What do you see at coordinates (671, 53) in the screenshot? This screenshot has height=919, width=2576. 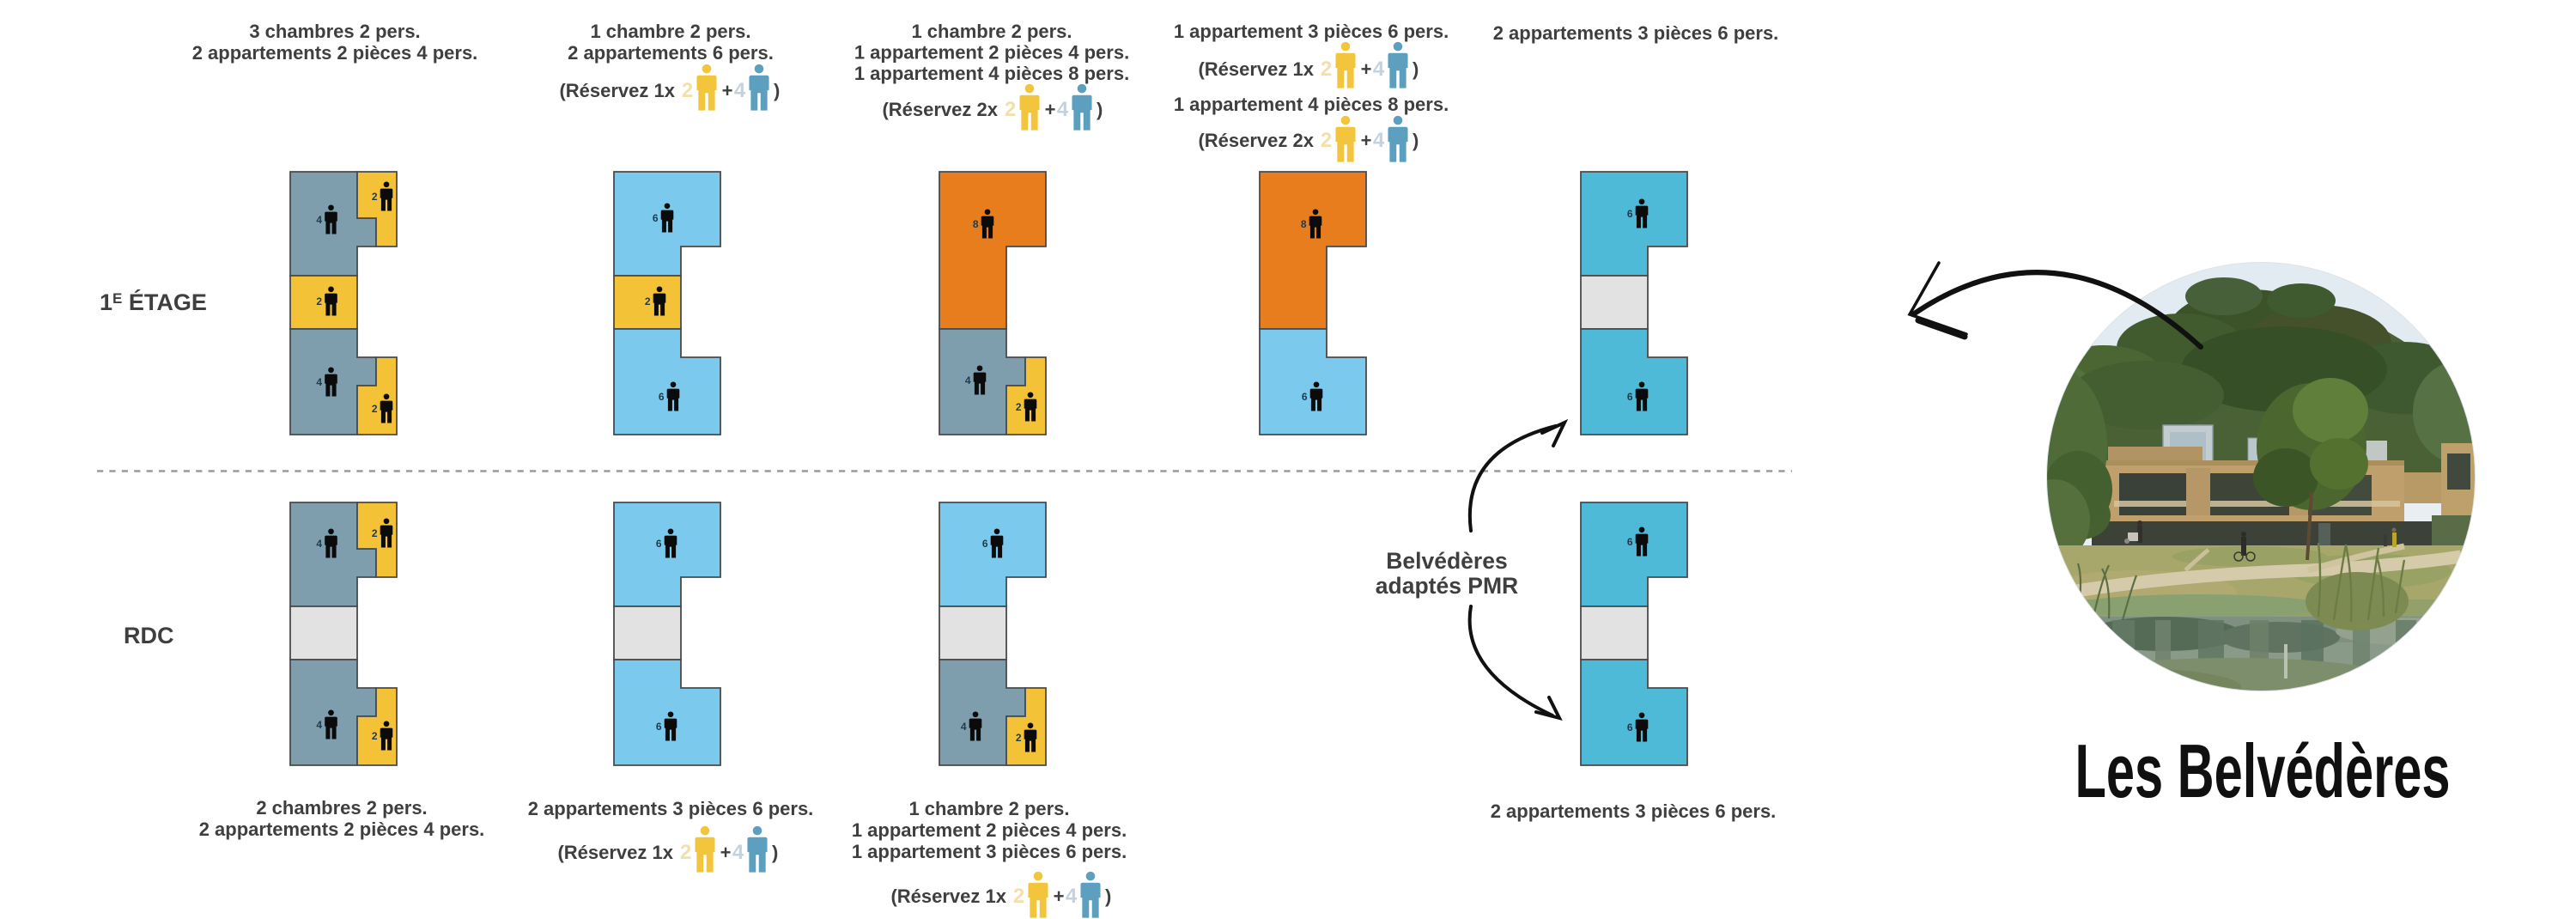 I see `svg-text: 2 appartements 6 pers.` at bounding box center [671, 53].